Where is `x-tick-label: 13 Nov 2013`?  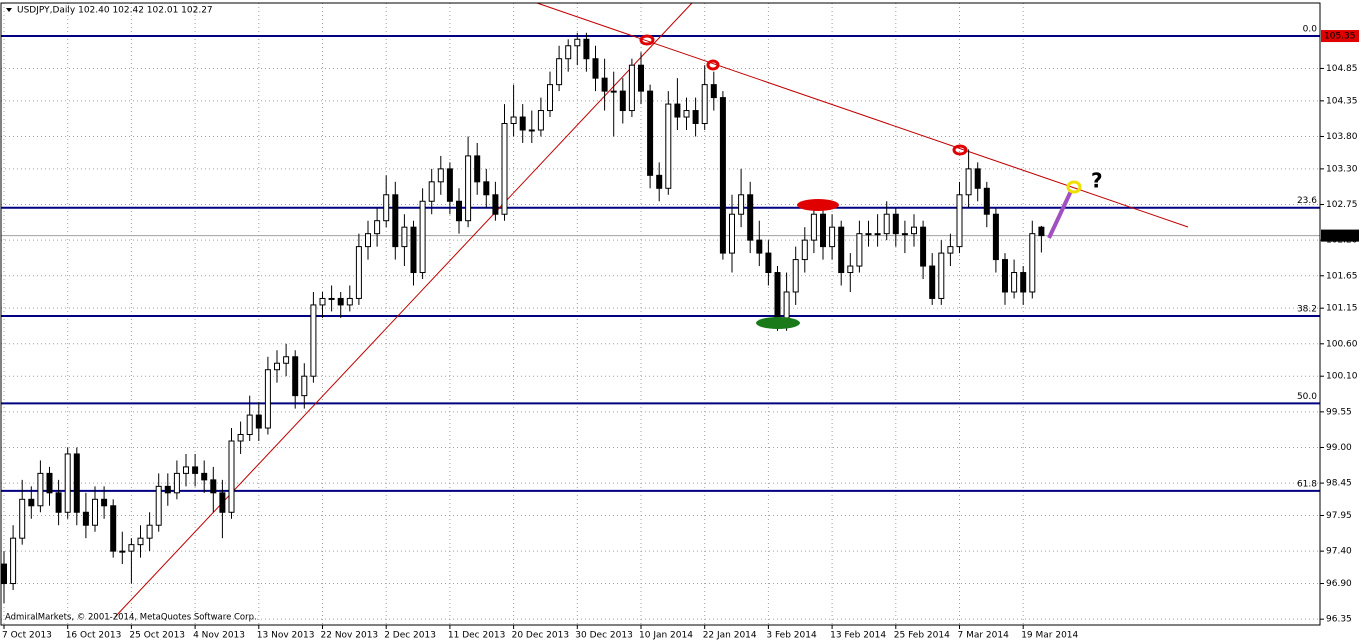 x-tick-label: 13 Nov 2013 is located at coordinates (286, 636).